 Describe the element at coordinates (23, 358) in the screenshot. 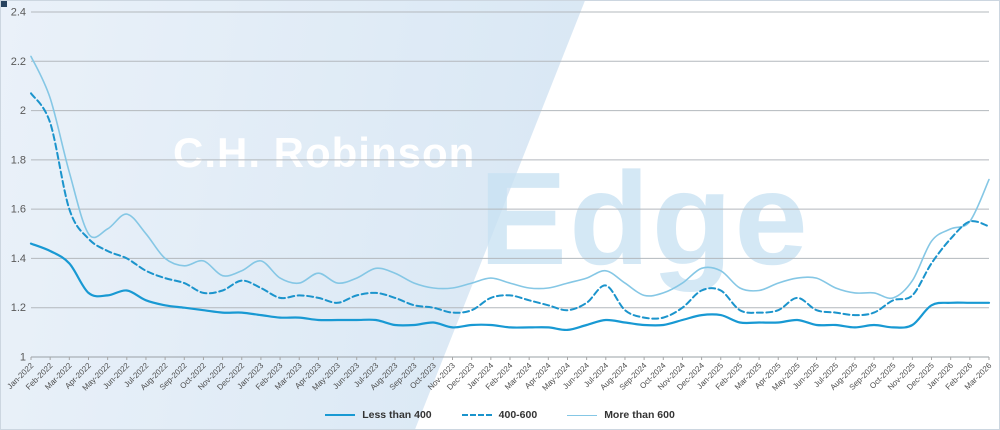

I see `svg-text: 1` at that location.